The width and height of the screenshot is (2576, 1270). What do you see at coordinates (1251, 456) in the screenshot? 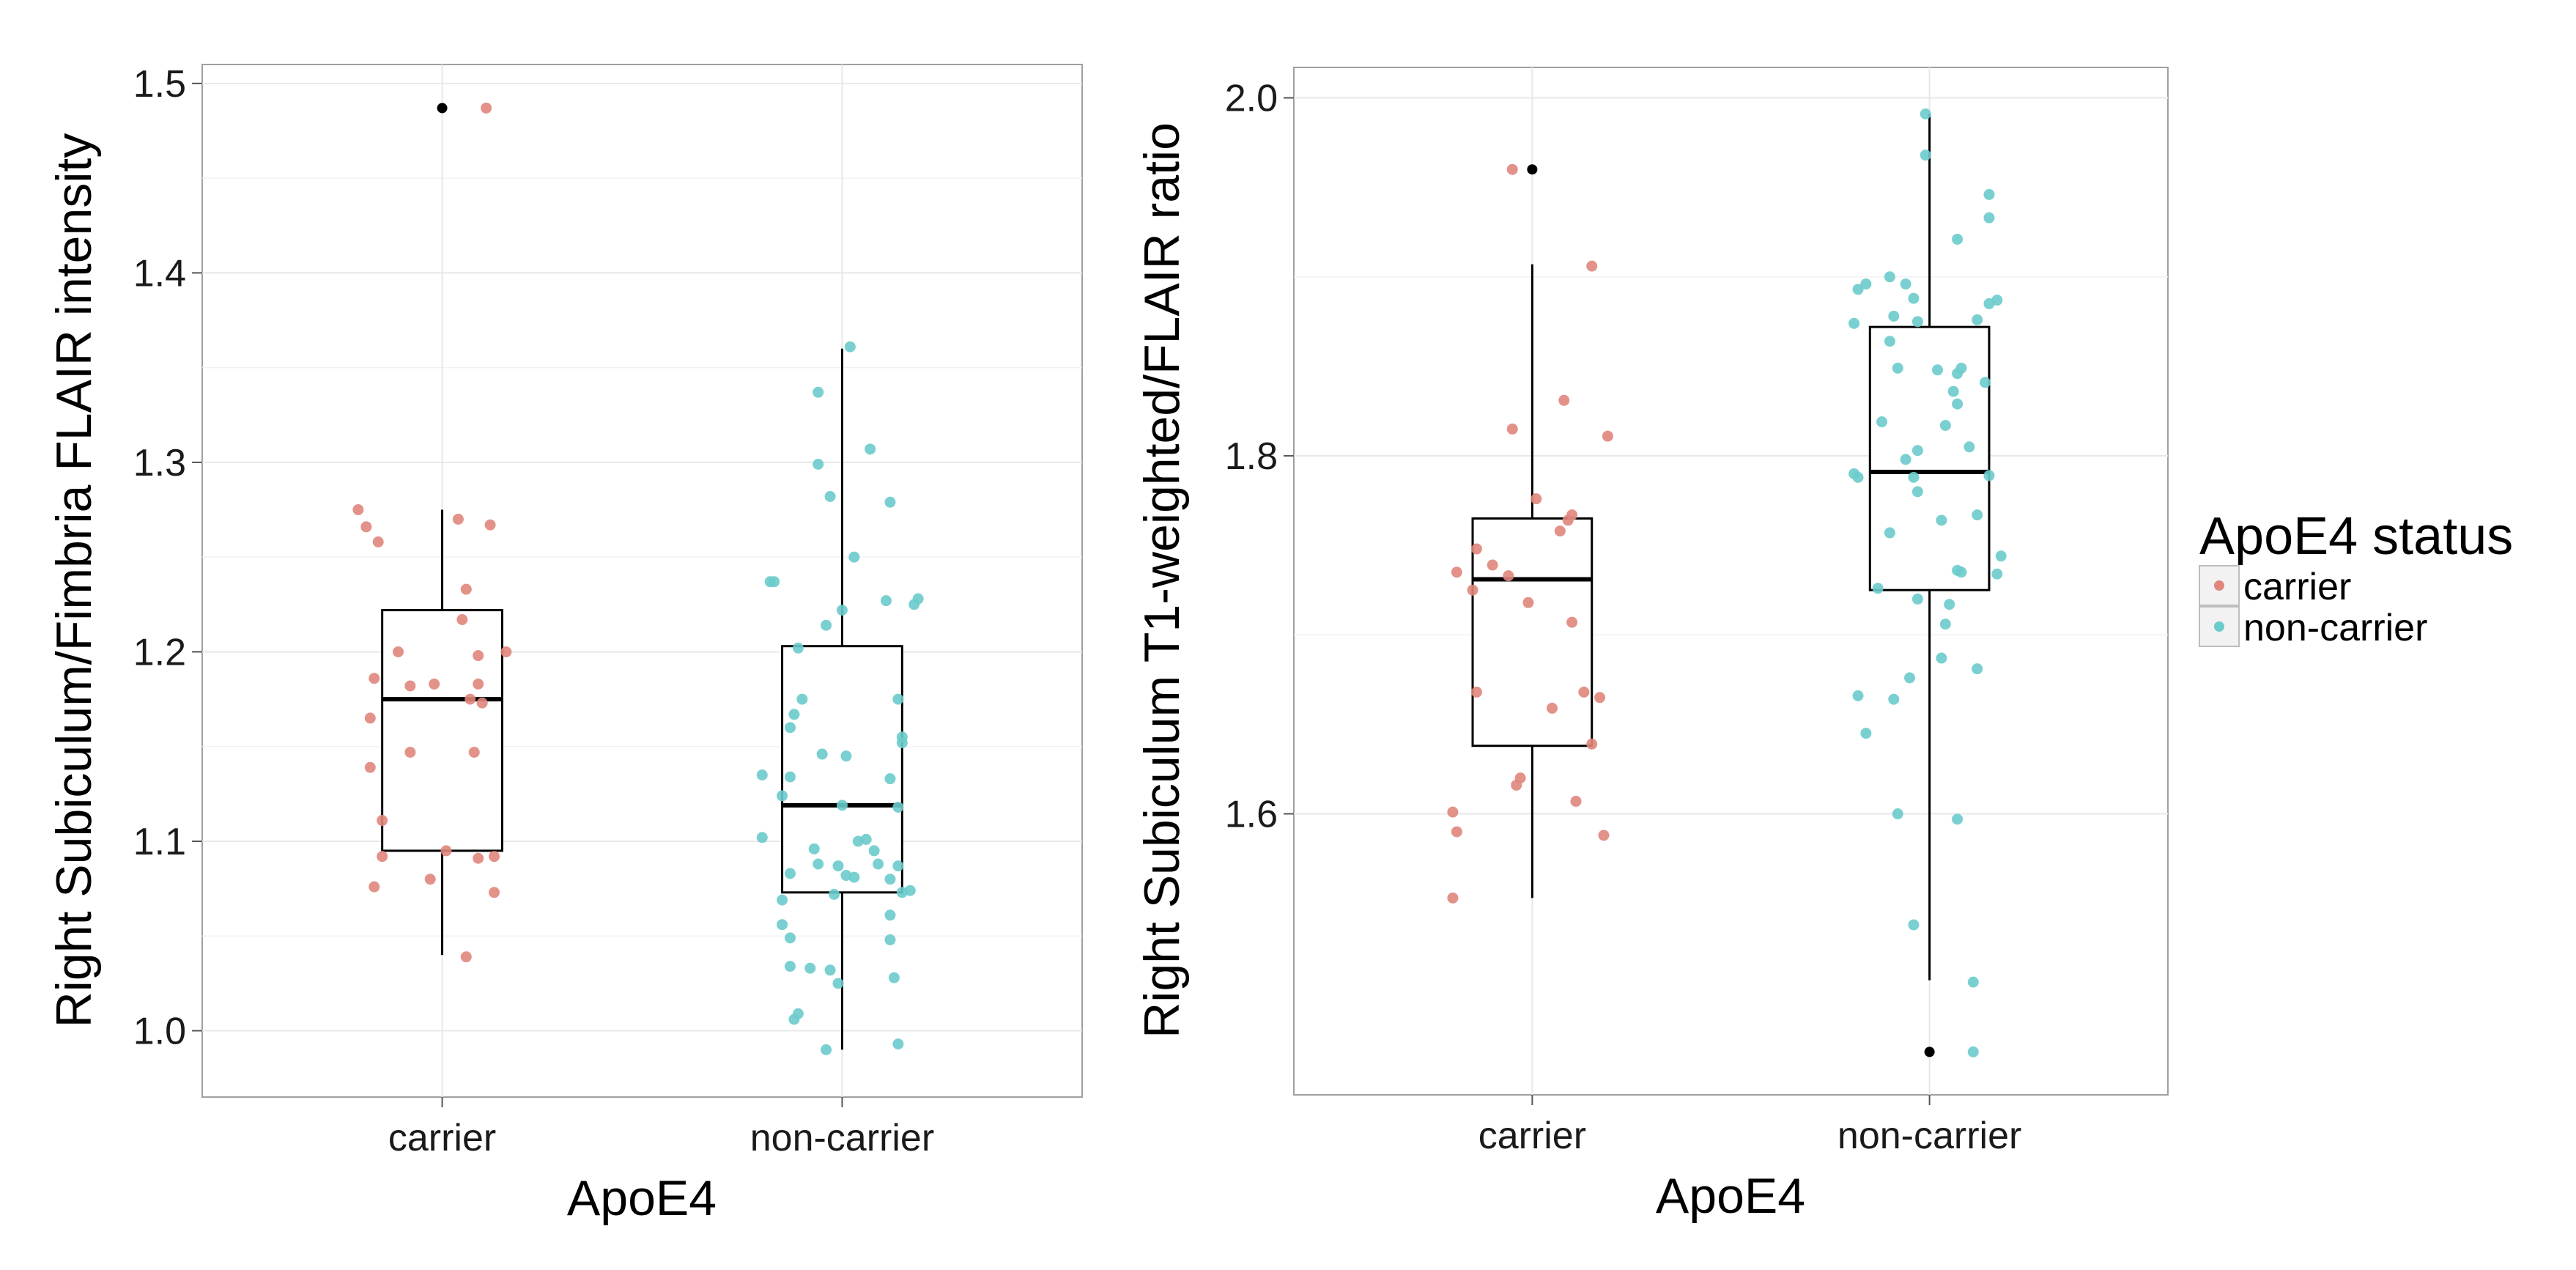
I see `right-y-tick-label: 1.8` at bounding box center [1251, 456].